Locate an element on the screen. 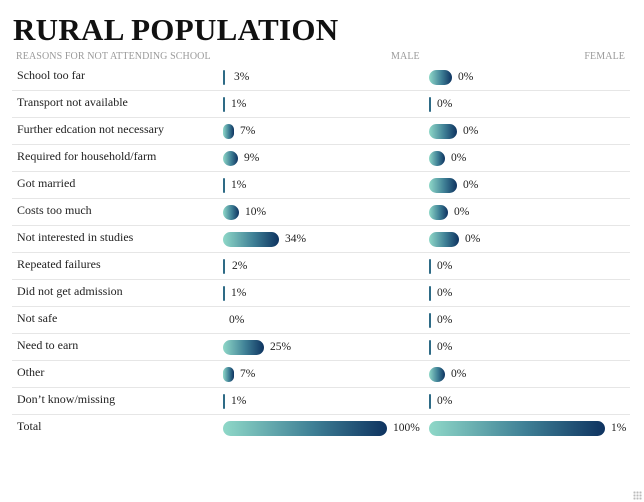  category-label: Costs too much is located at coordinates (54, 210).